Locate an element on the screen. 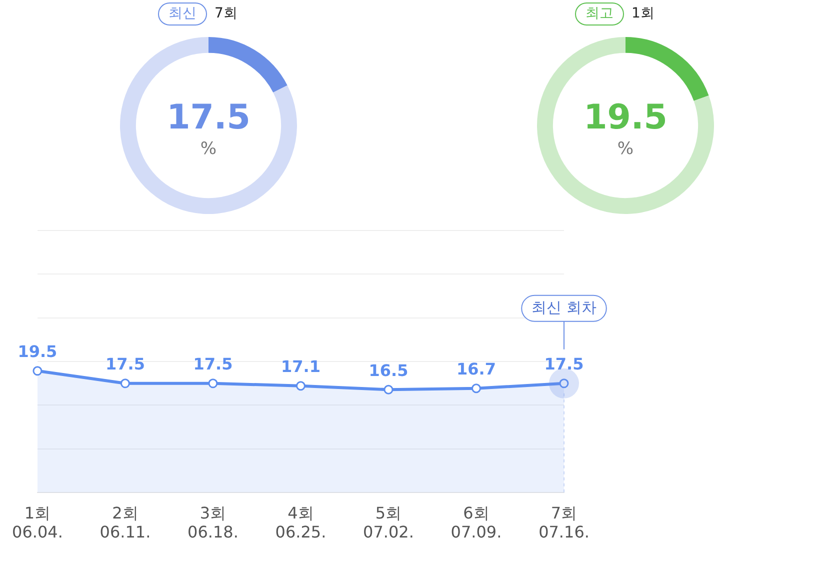 Image resolution: width=834 pixels, height=561 pixels. data-label: 17.1 is located at coordinates (300, 366).